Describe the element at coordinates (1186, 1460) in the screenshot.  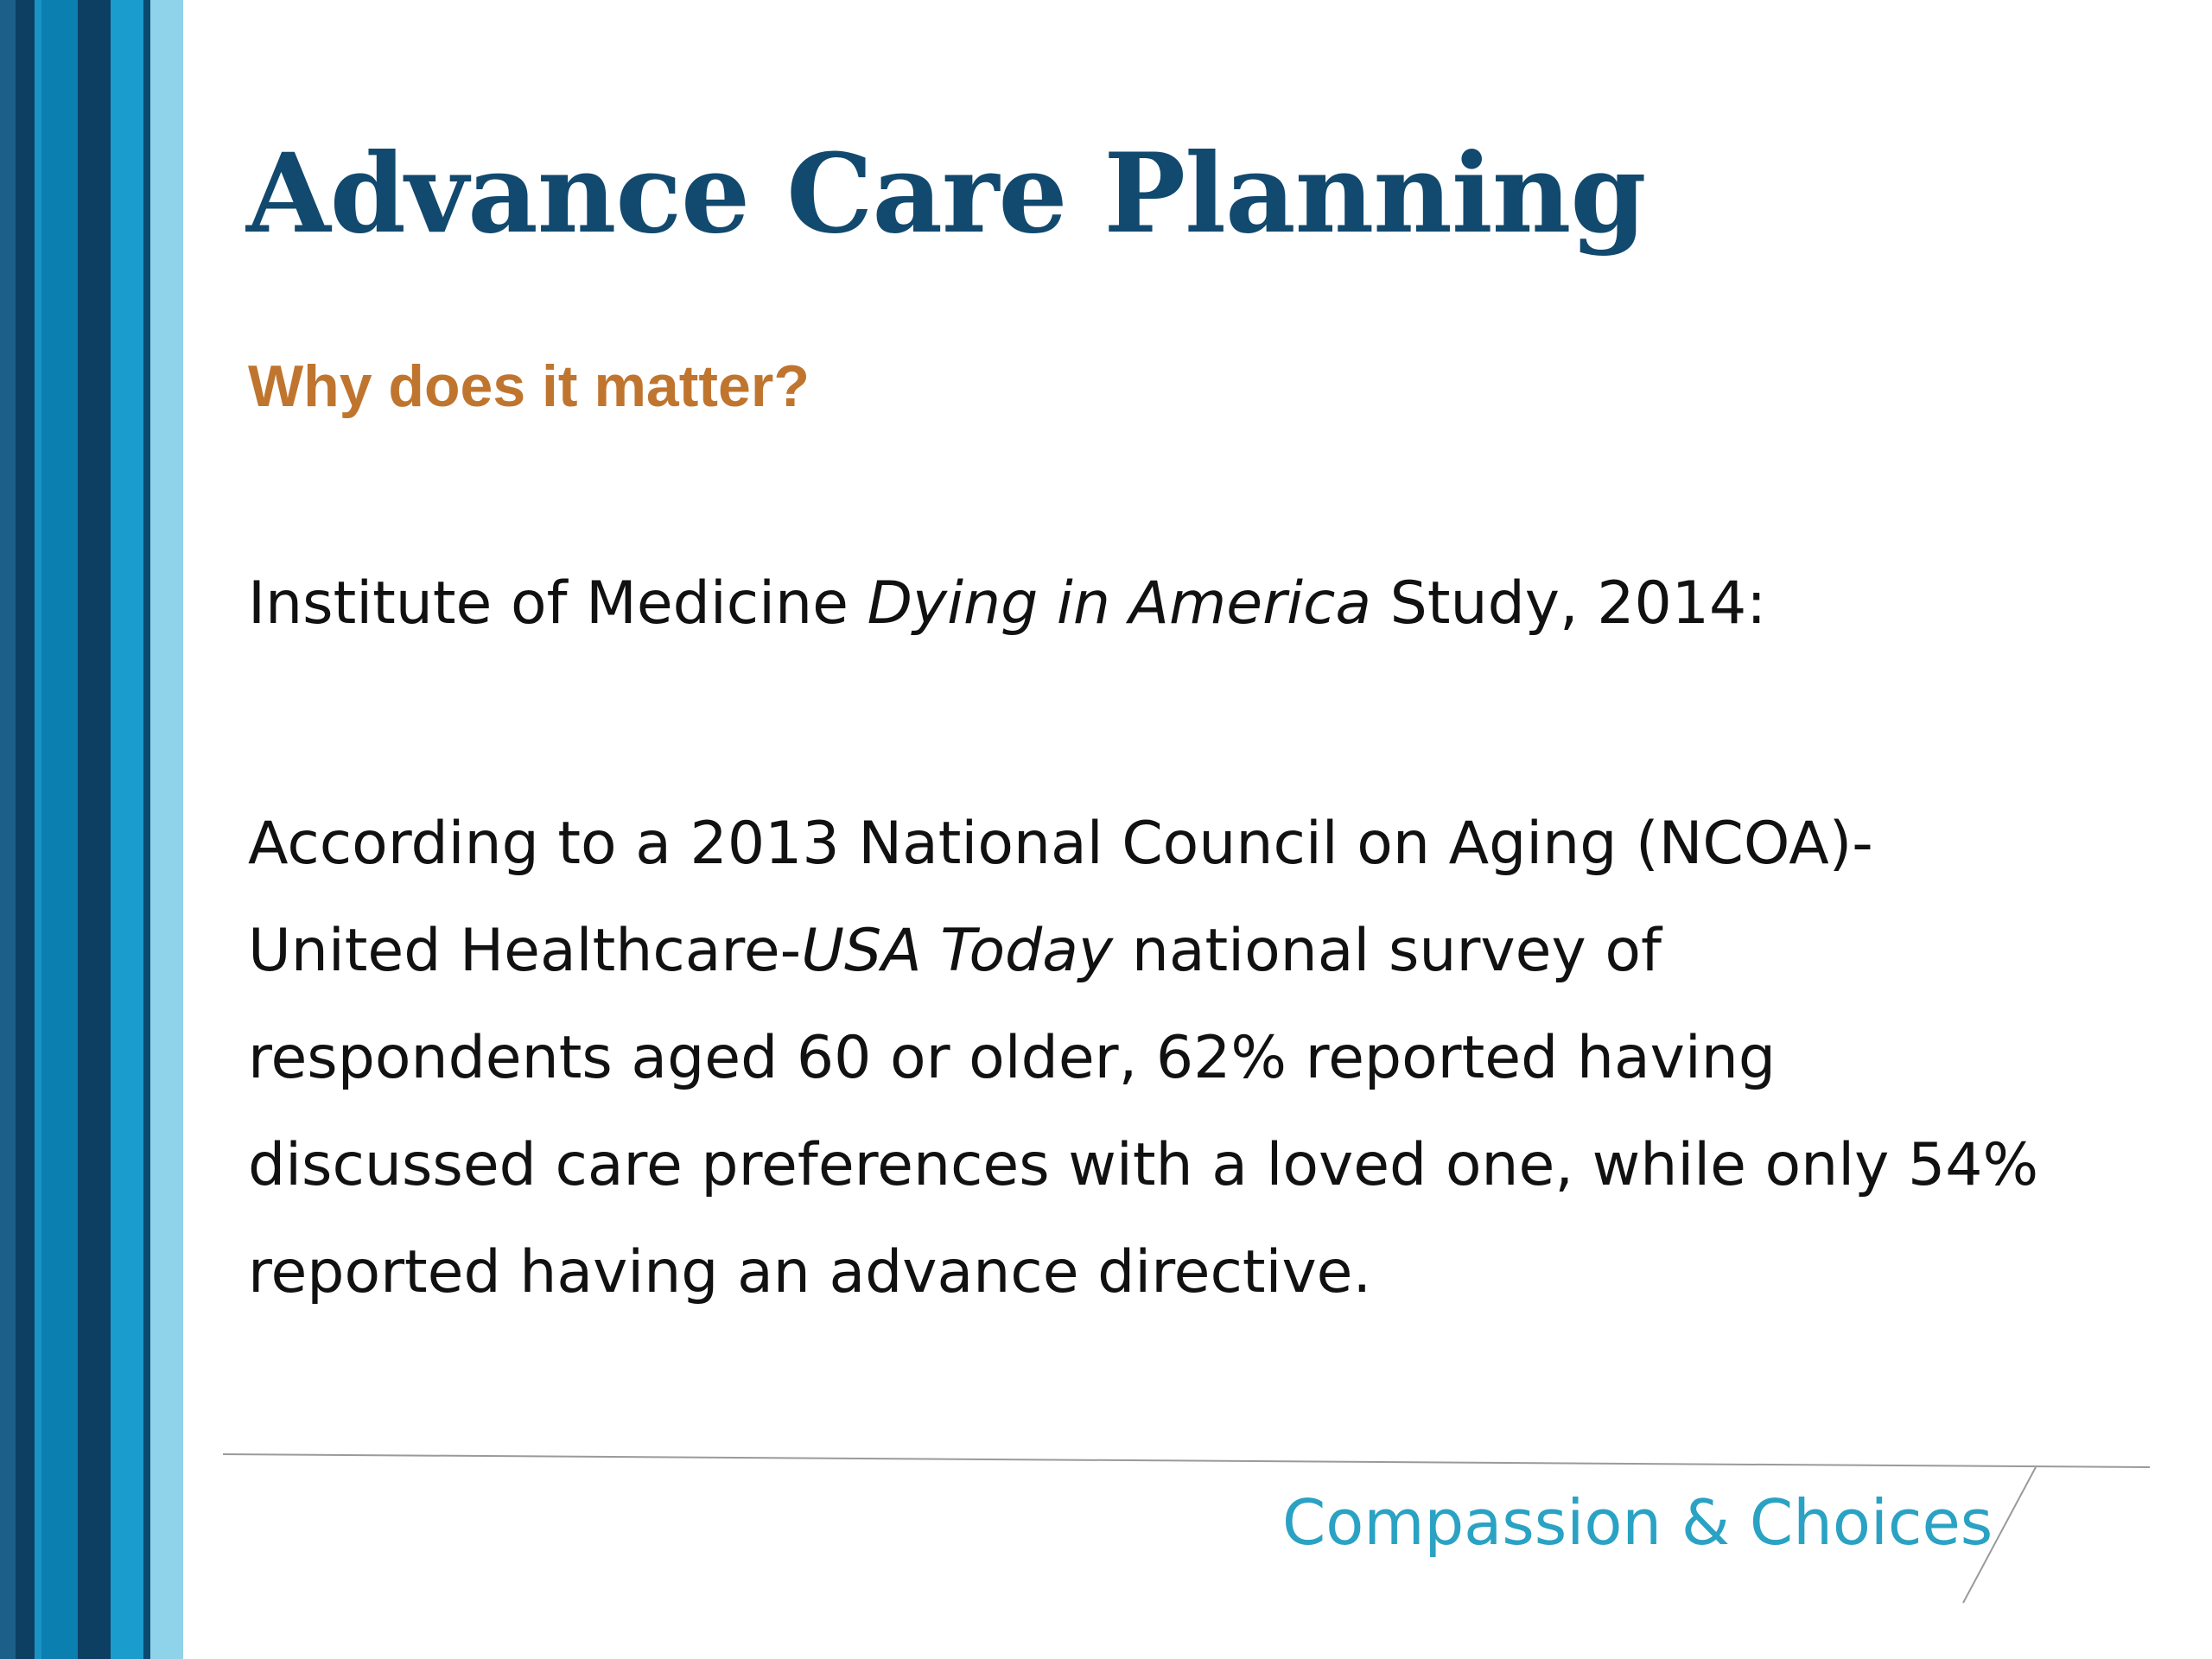
I see `divider-line` at that location.